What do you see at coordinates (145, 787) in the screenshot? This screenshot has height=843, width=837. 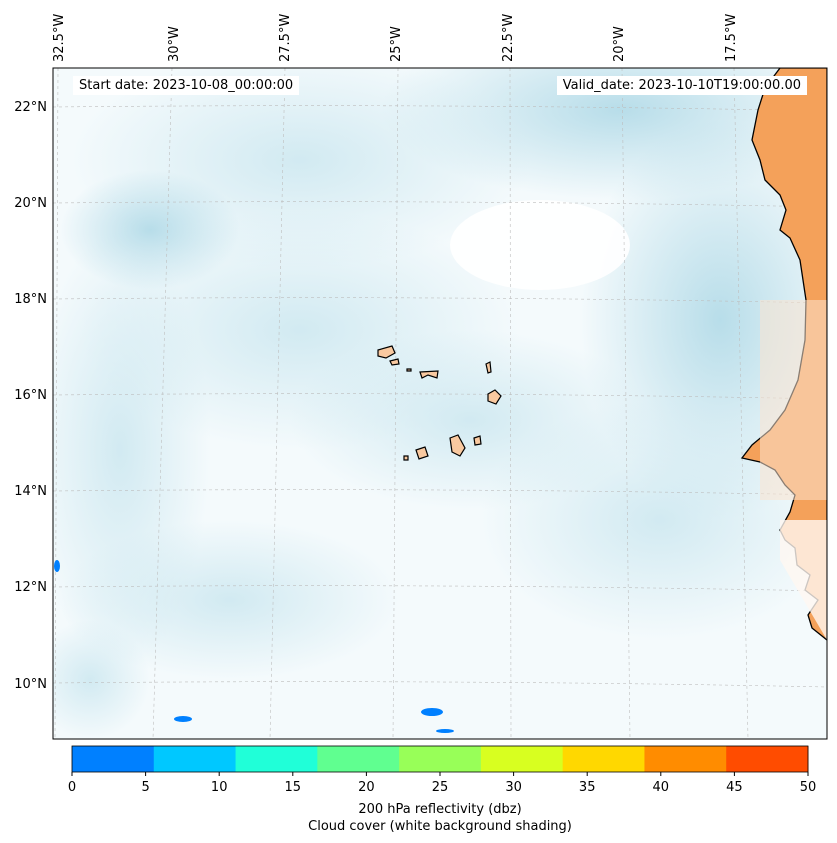 I see `colorbar-tick-label: 5` at bounding box center [145, 787].